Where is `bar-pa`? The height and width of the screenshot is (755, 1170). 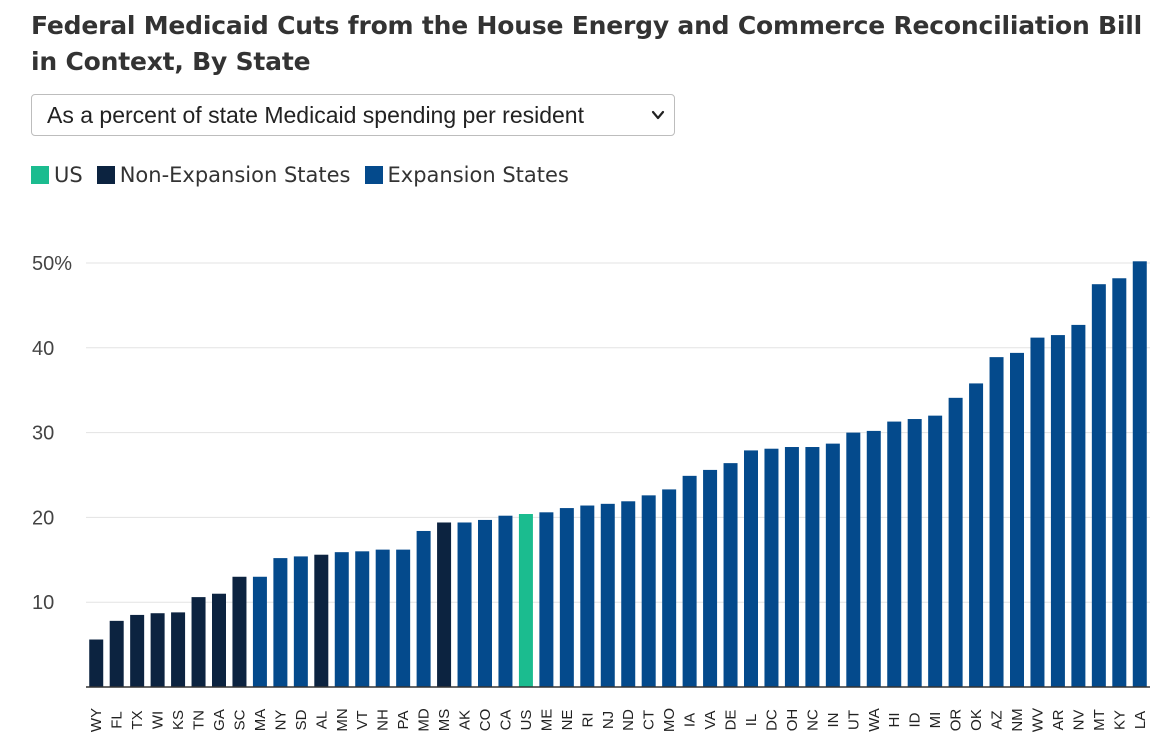
bar-pa is located at coordinates (403, 618).